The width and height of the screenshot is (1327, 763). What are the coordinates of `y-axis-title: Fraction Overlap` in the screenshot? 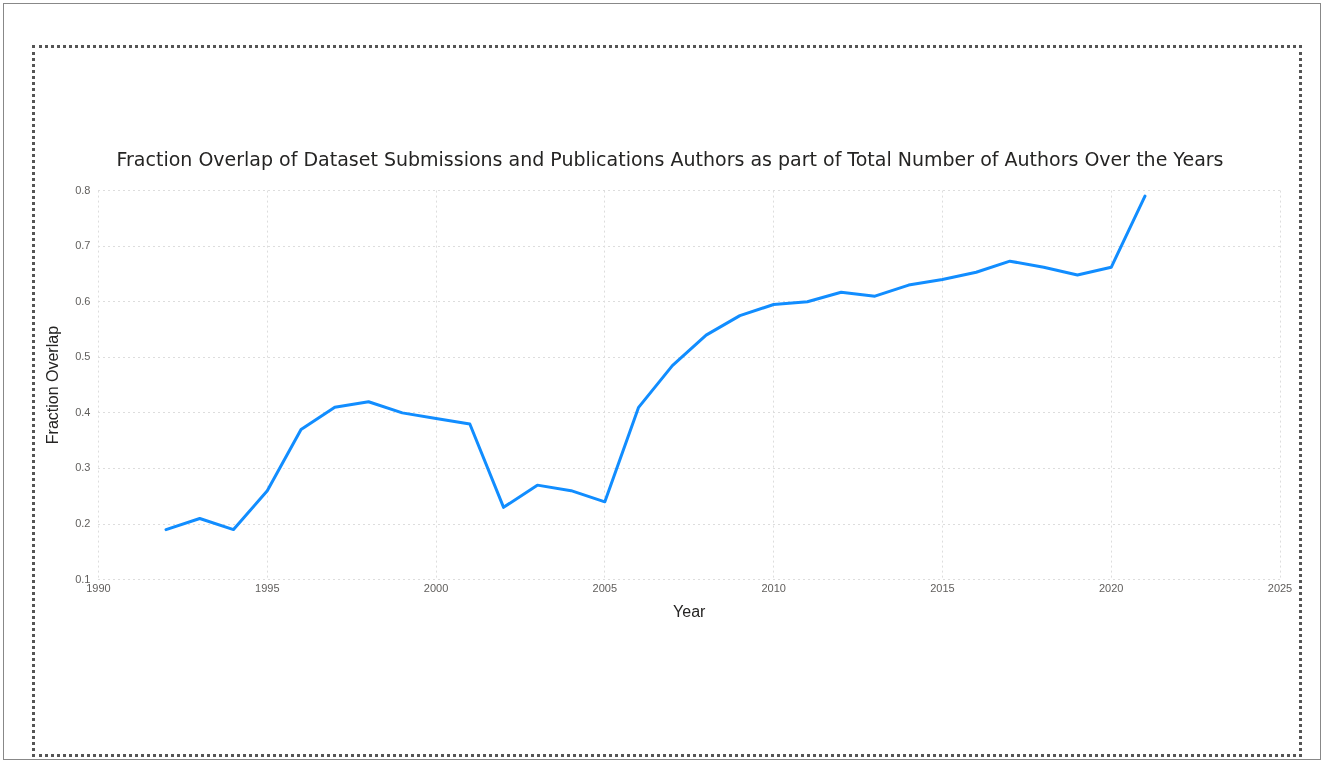 It's located at (53, 385).